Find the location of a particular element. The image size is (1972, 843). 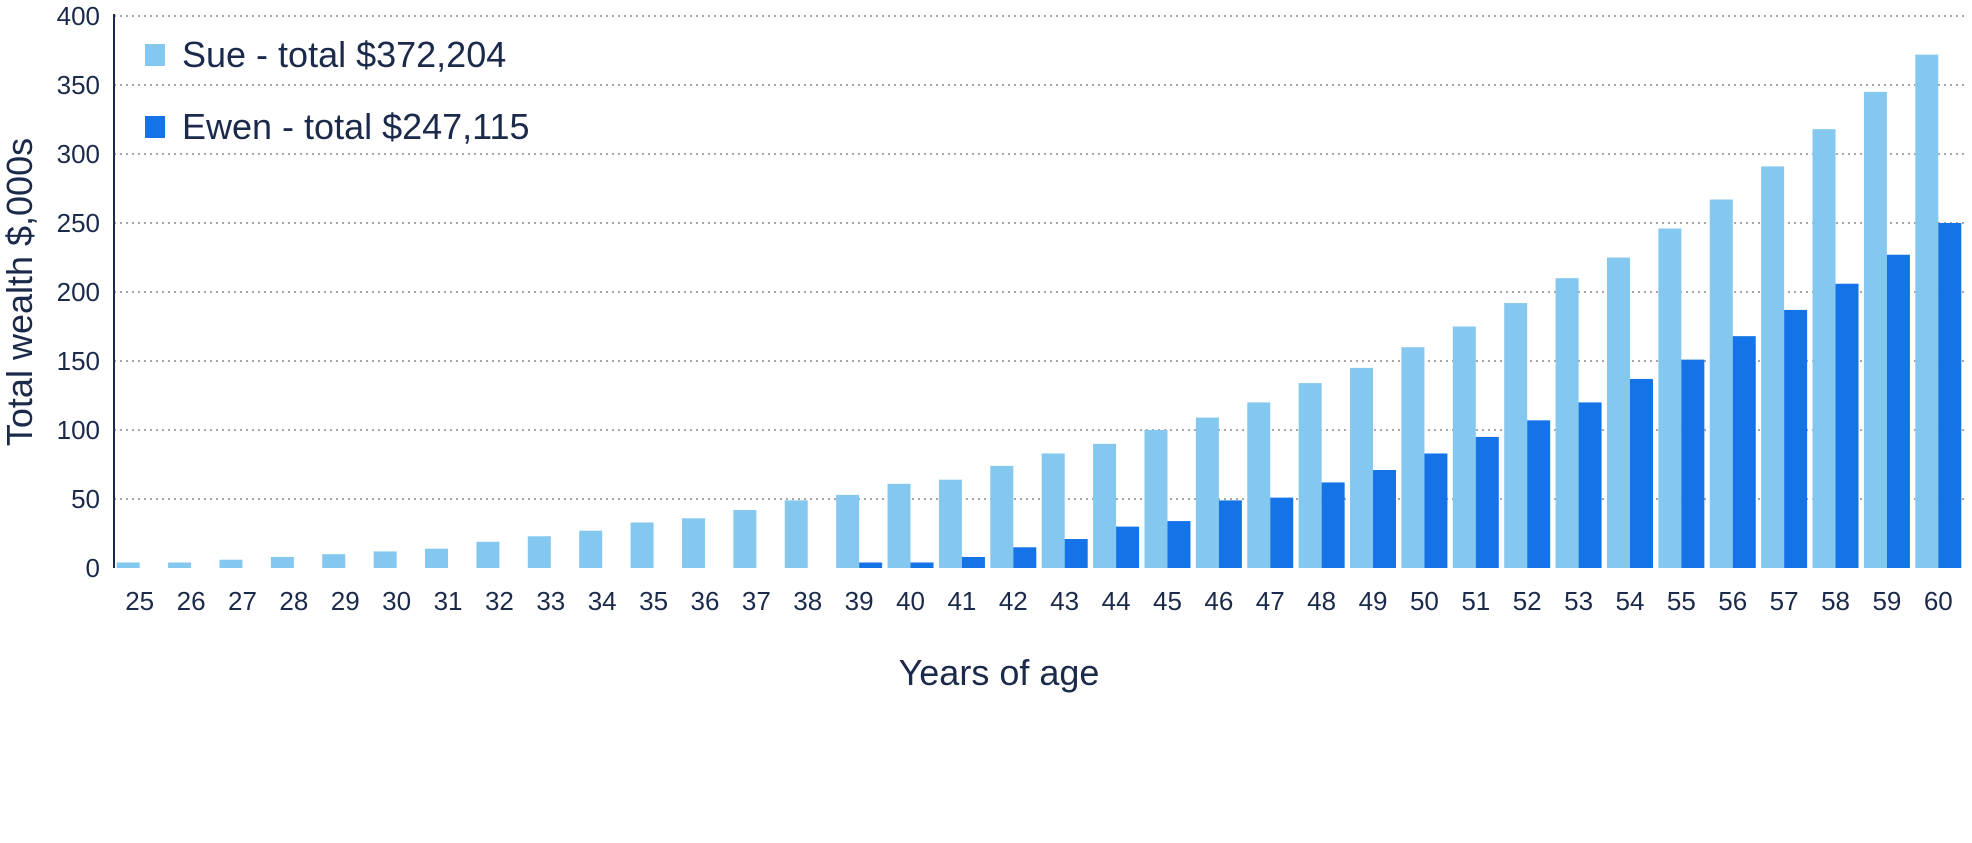

x-tick-label: 58 is located at coordinates (1835, 601).